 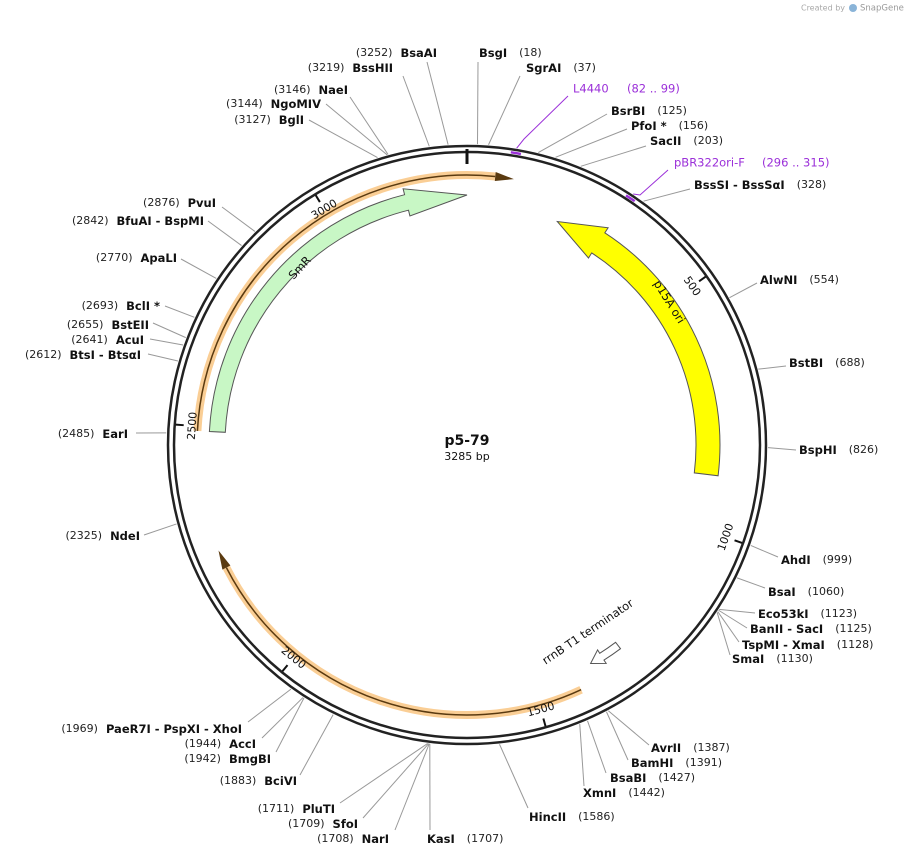 What do you see at coordinates (796, 163) in the screenshot?
I see `primer-range: (296 .. 315)` at bounding box center [796, 163].